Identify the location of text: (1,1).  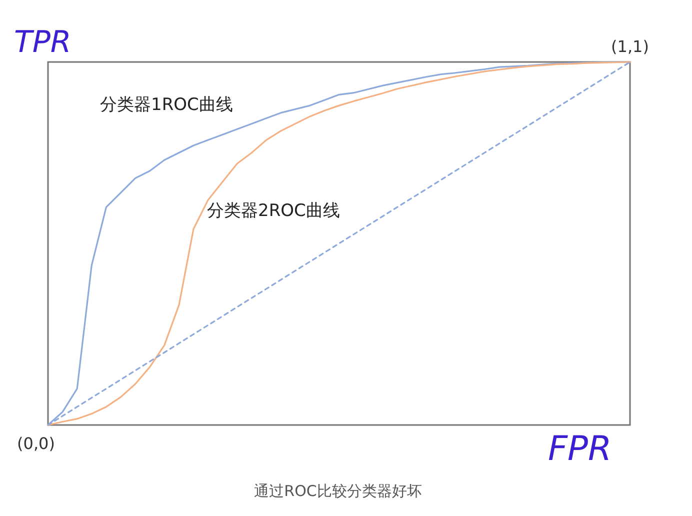
(630, 46).